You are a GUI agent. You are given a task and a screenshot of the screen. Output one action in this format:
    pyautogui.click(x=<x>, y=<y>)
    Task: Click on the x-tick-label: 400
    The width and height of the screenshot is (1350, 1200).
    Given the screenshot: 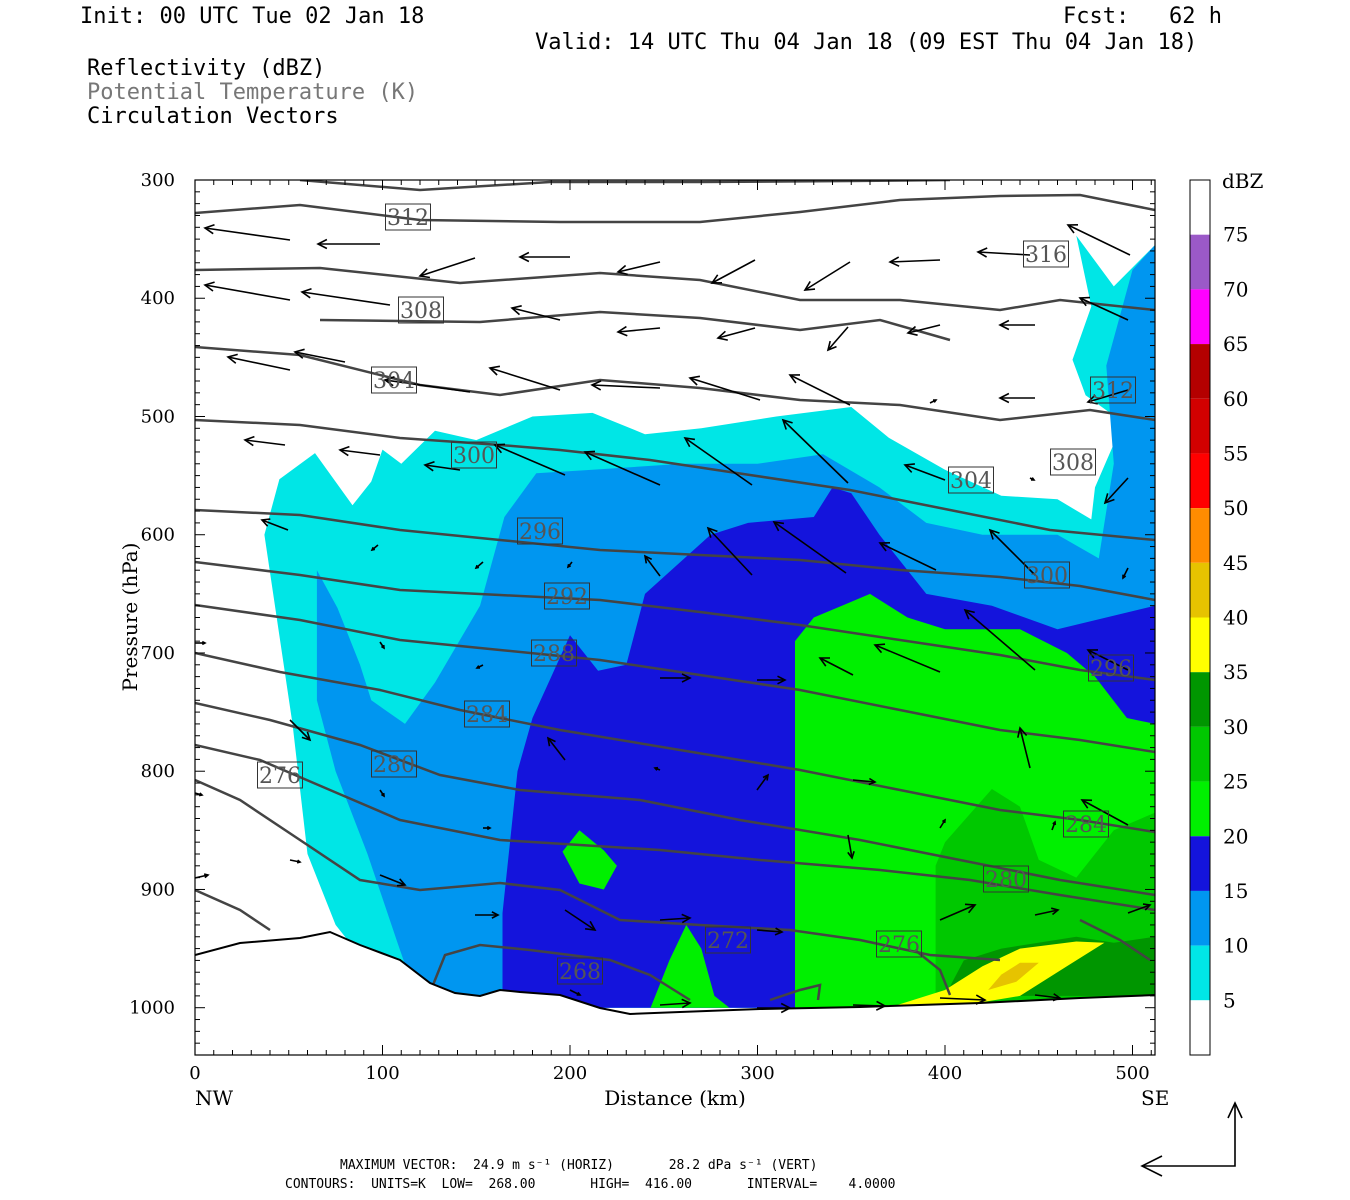 What is the action you would take?
    pyautogui.click(x=945, y=1073)
    